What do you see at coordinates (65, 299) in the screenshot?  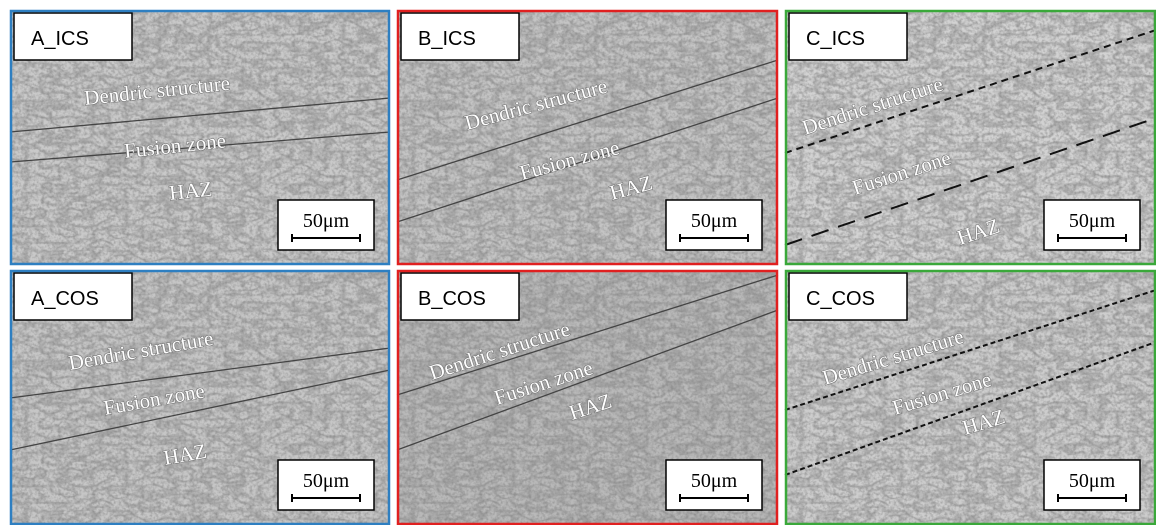 I see `panel-label: A_COS` at bounding box center [65, 299].